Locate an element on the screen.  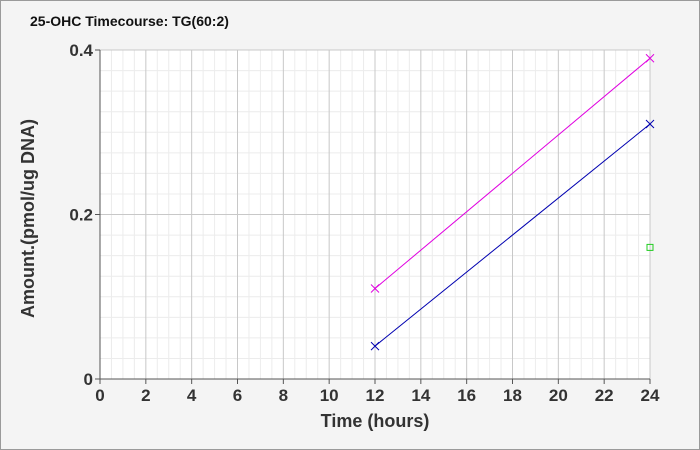
y-tick-label: 0.2 is located at coordinates (81, 215).